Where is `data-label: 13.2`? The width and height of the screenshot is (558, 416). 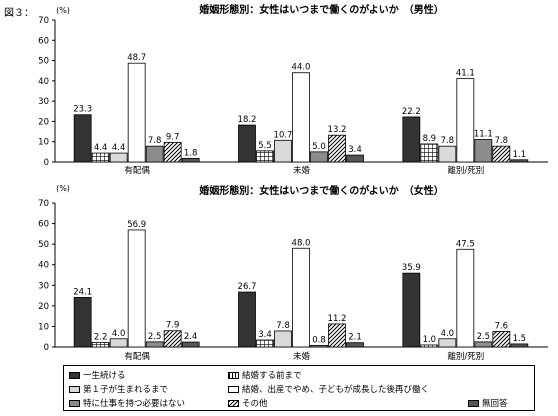 data-label: 13.2 is located at coordinates (337, 130).